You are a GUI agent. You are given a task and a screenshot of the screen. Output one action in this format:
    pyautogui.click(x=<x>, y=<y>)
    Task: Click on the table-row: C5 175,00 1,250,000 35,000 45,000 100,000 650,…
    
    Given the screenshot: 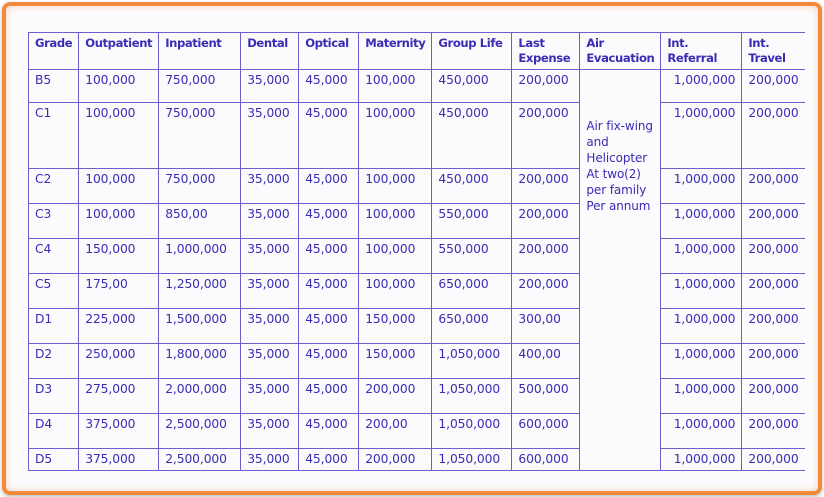 What is the action you would take?
    pyautogui.click(x=416, y=291)
    